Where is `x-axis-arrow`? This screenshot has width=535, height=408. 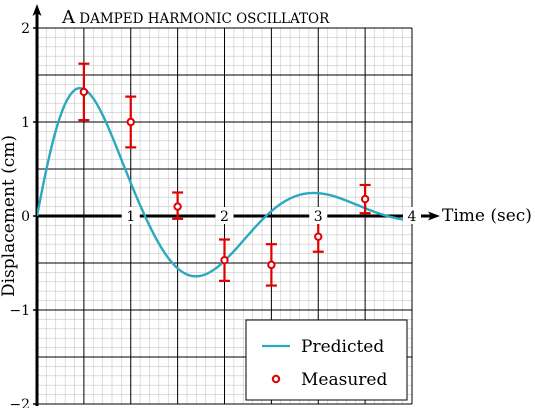
x-axis-arrow is located at coordinates (434, 216).